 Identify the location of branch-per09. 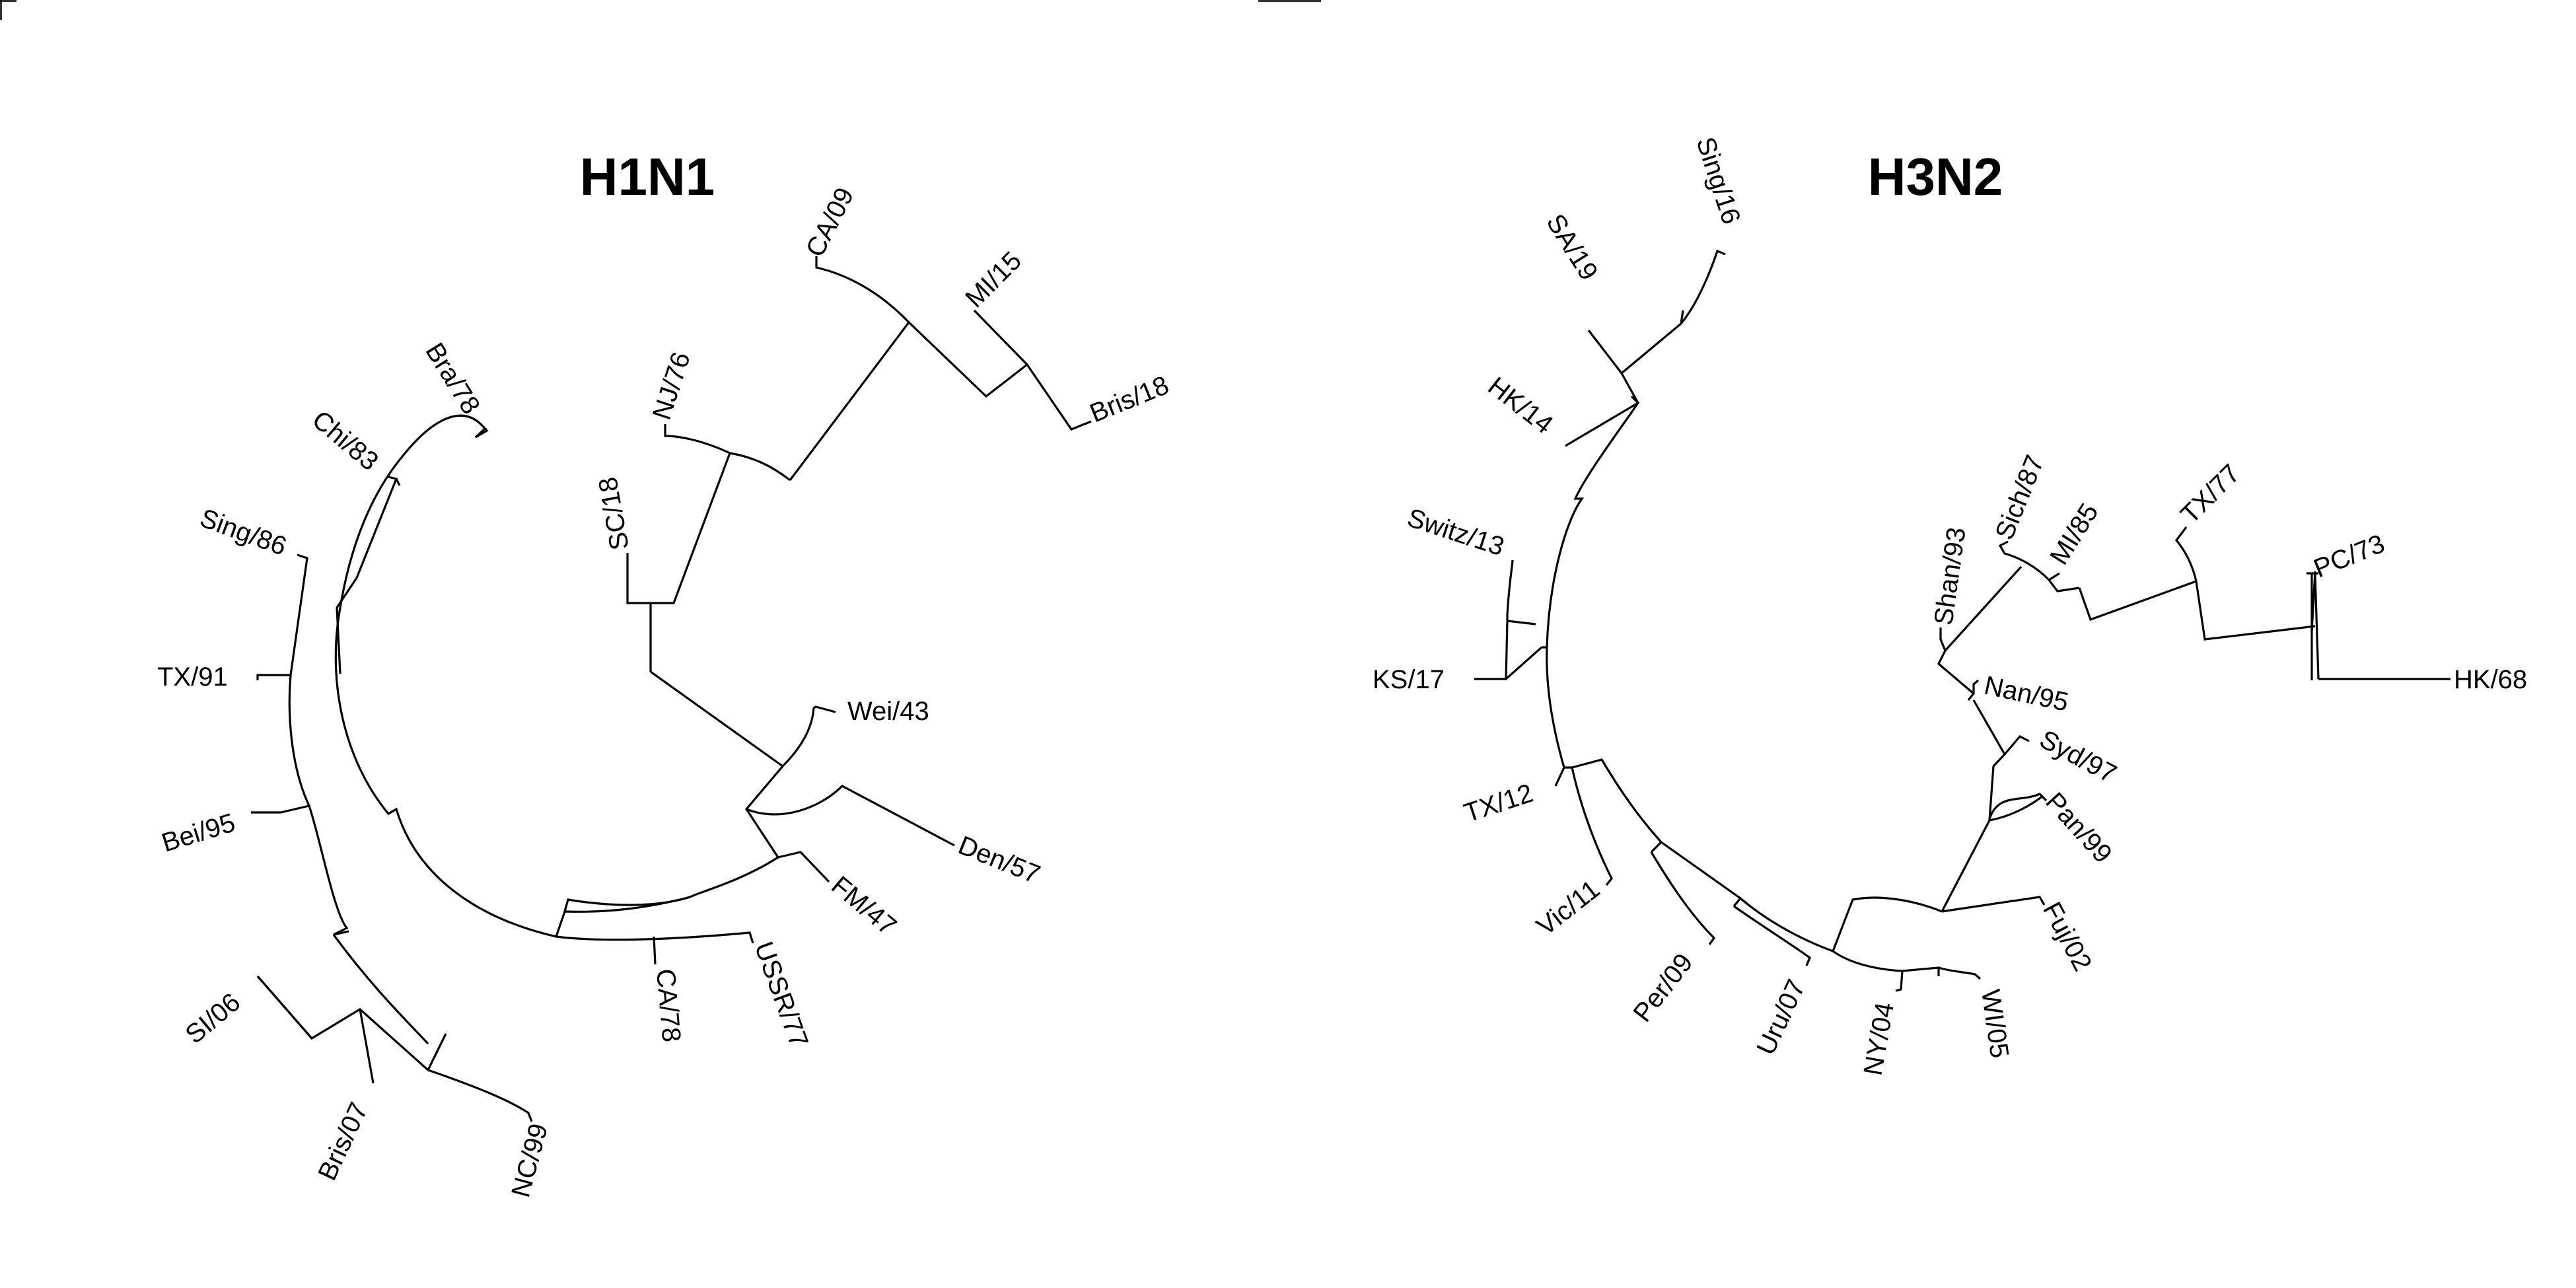
(1683, 898).